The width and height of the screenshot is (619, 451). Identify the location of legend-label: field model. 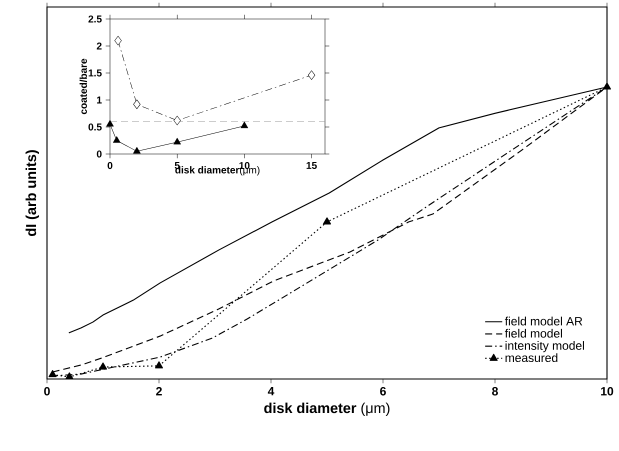
(533, 333).